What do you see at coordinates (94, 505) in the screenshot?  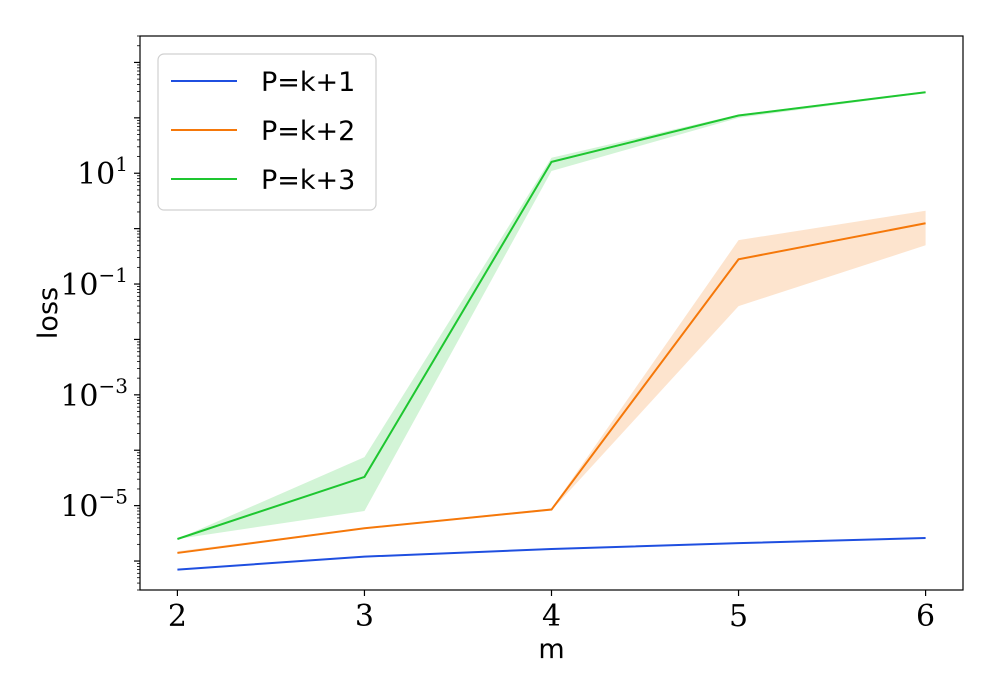 I see `y-tick-label: 10⁻⁵` at bounding box center [94, 505].